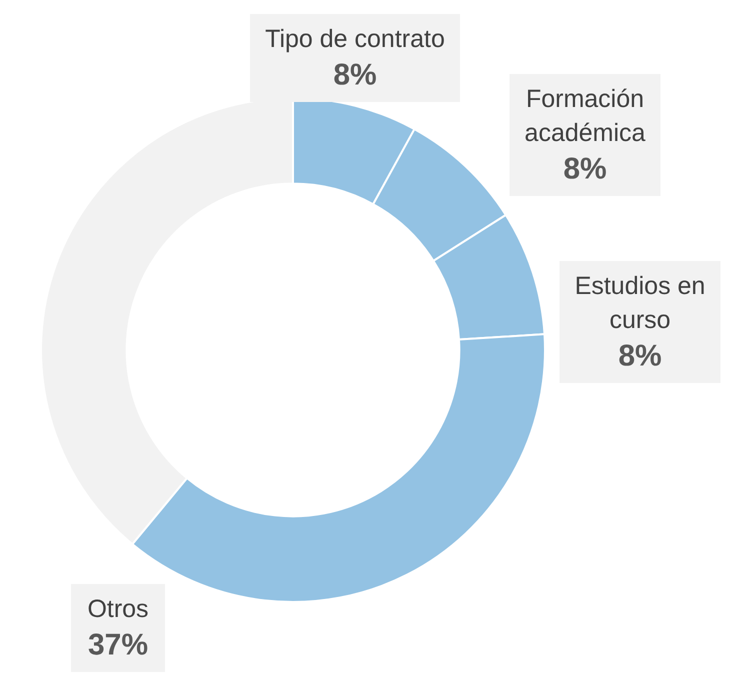 Image resolution: width=744 pixels, height=686 pixels. What do you see at coordinates (640, 303) in the screenshot?
I see `slice-label: Estudios en curso` at bounding box center [640, 303].